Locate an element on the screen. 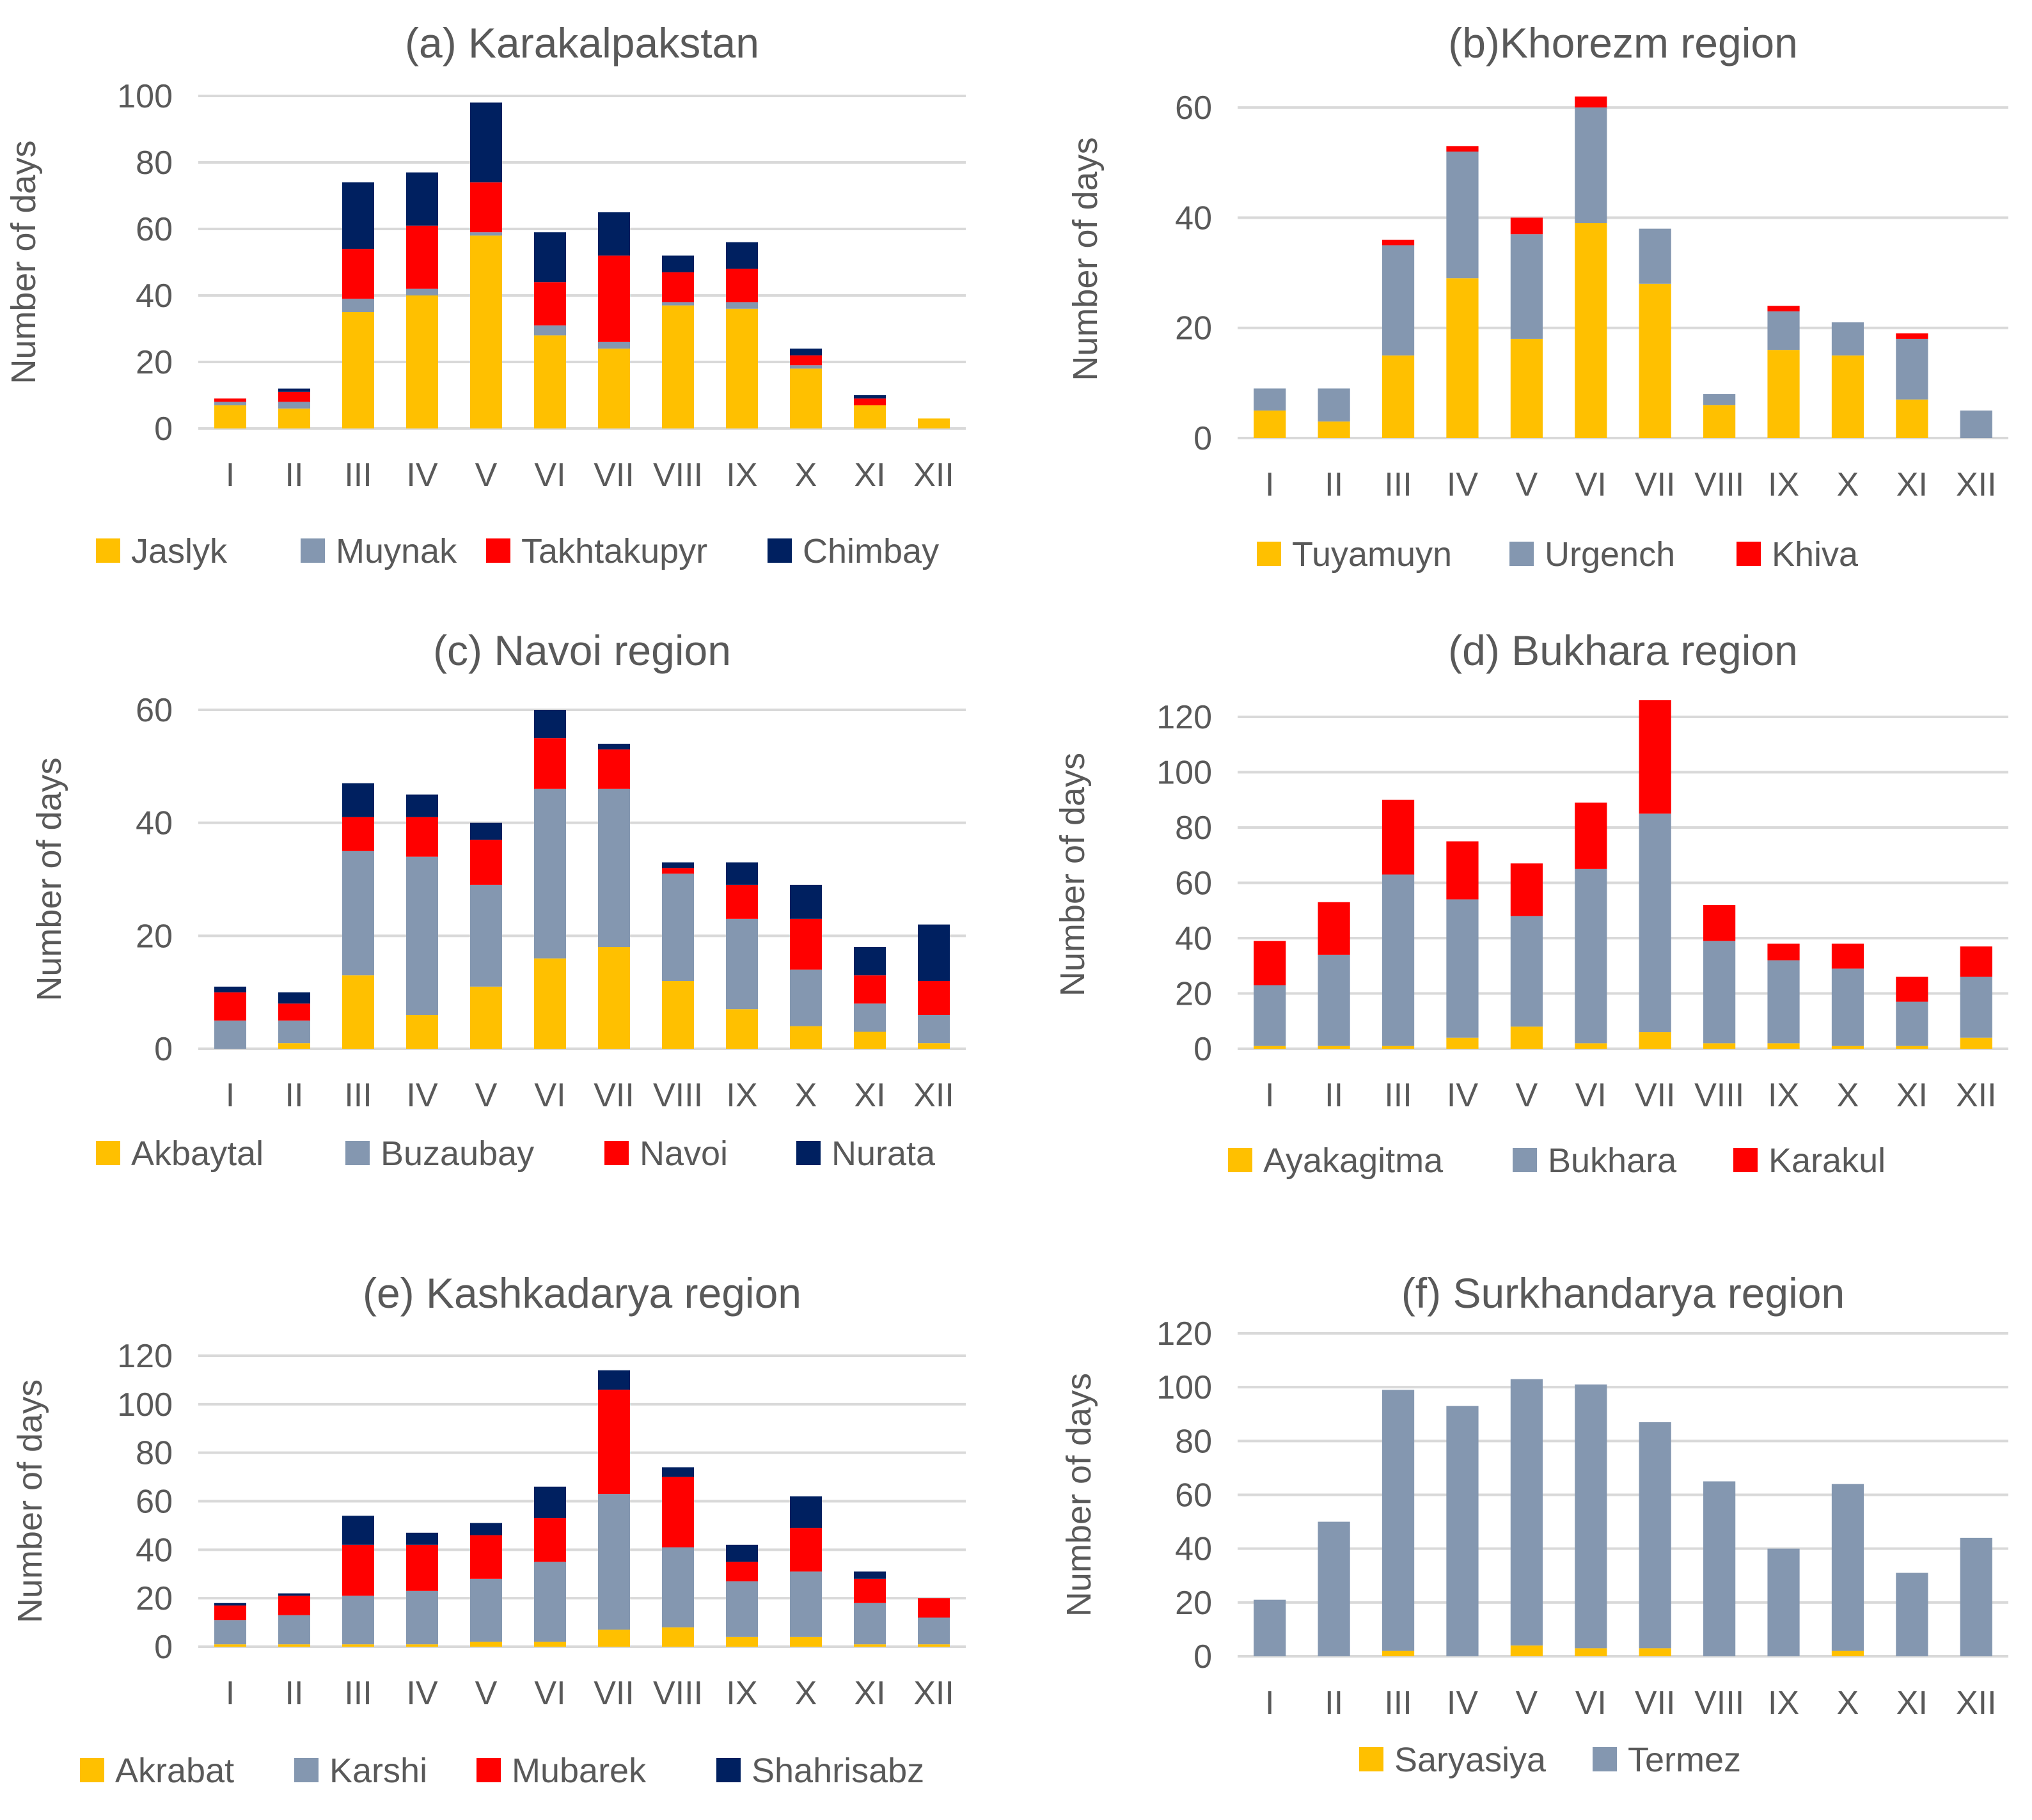 This screenshot has height=1820, width=2032. bar-muynak-iii is located at coordinates (358, 305).